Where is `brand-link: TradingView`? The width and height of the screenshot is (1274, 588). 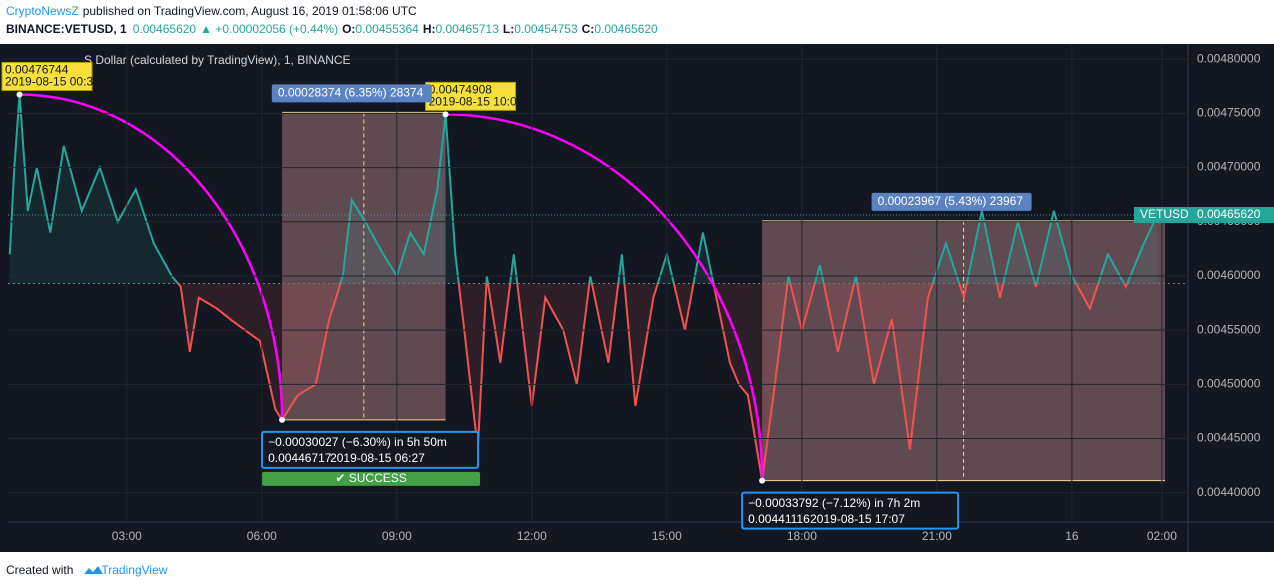 brand-link: TradingView is located at coordinates (134, 570).